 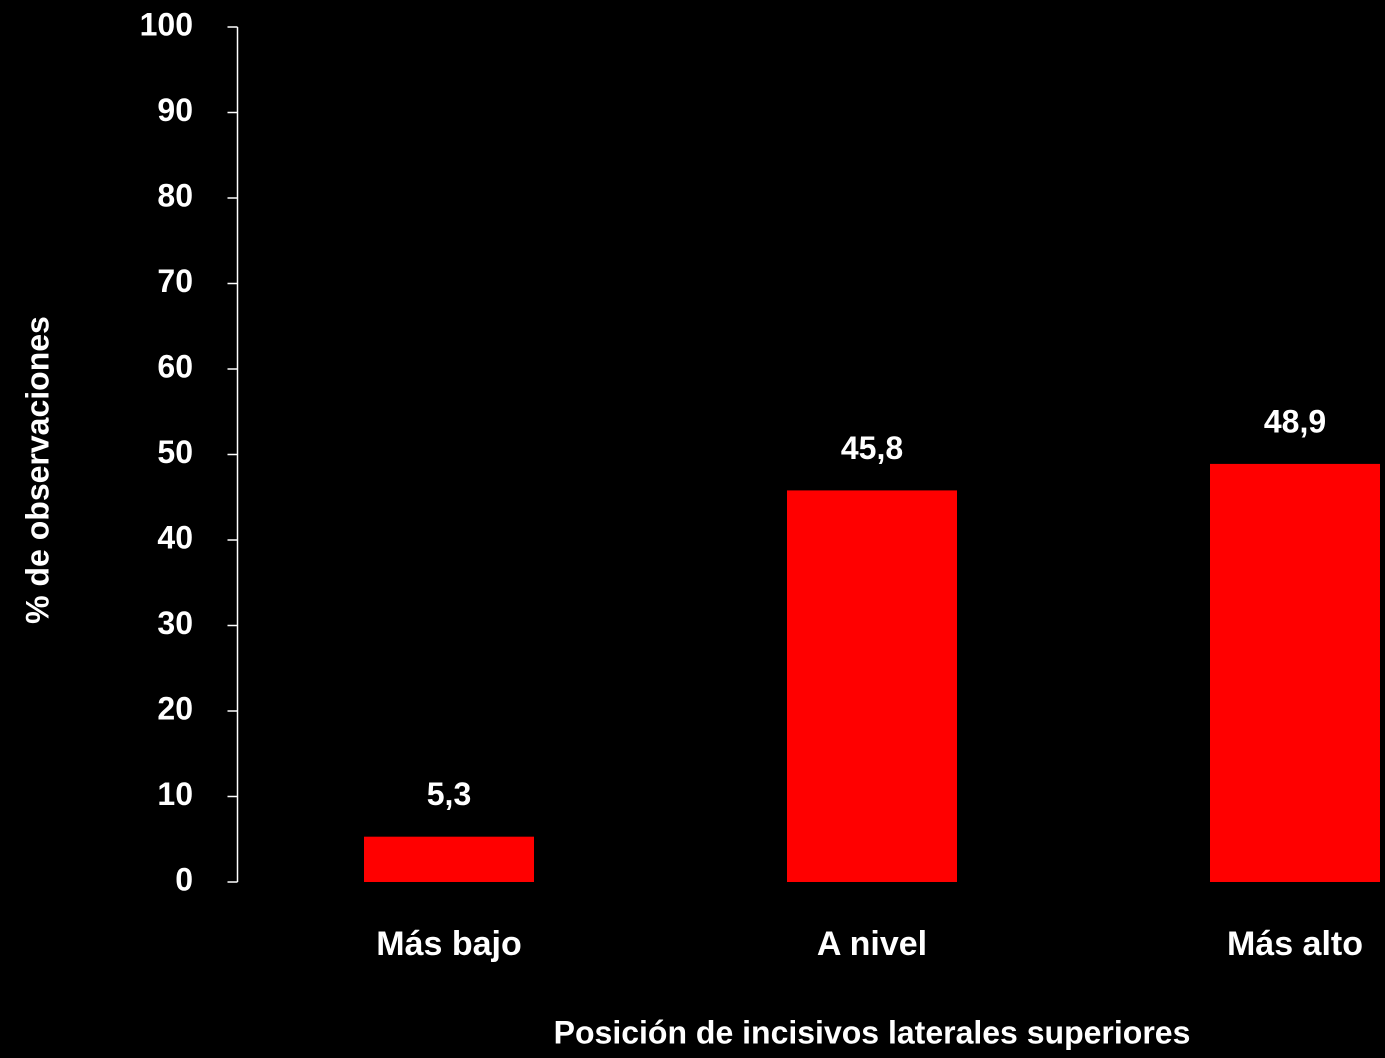 What do you see at coordinates (175, 110) in the screenshot?
I see `y-tick-label: 90` at bounding box center [175, 110].